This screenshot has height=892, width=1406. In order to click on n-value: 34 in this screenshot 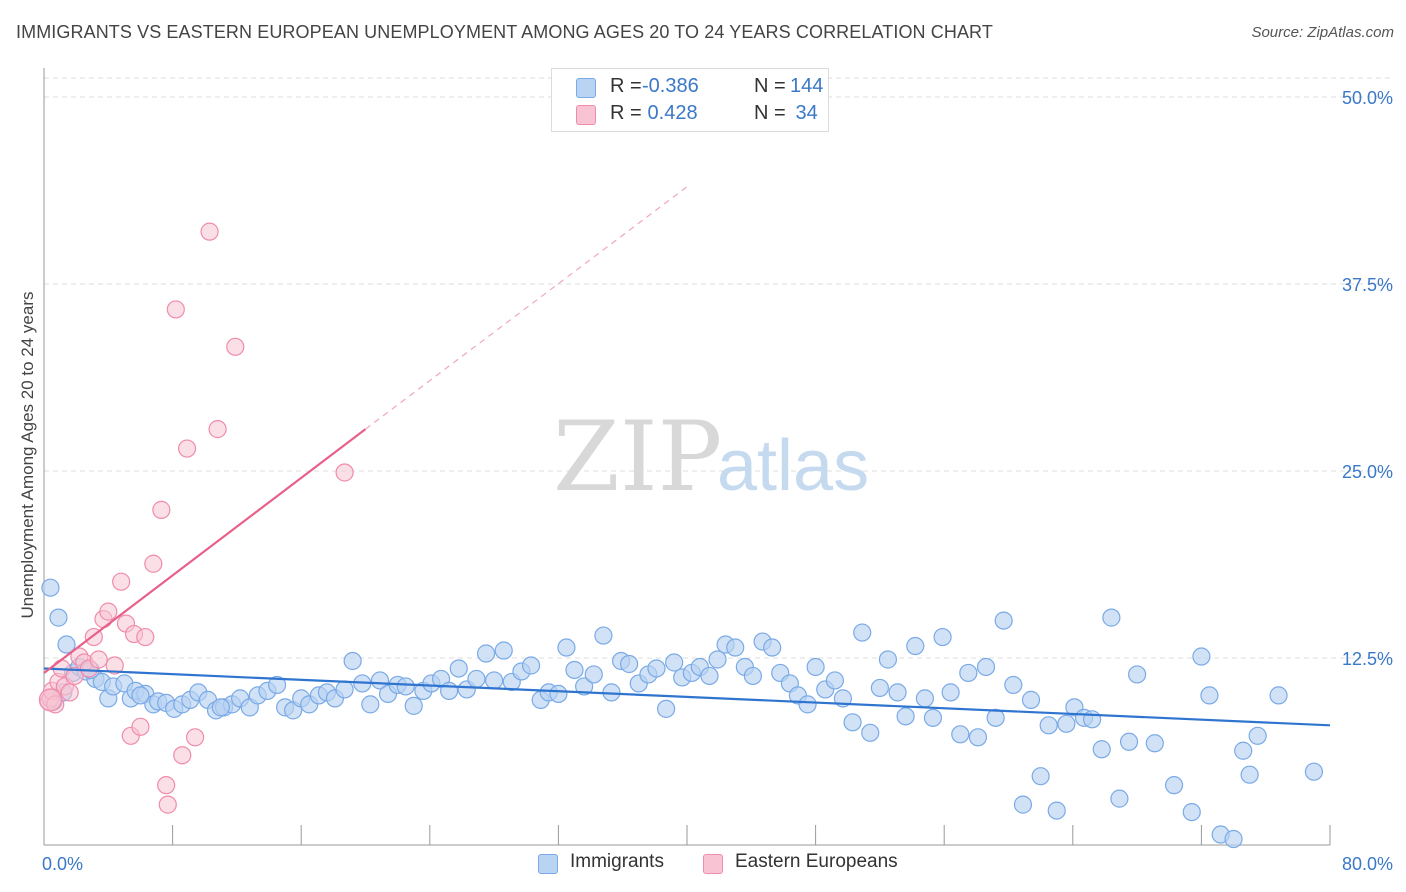, I will do `click(804, 113)`.